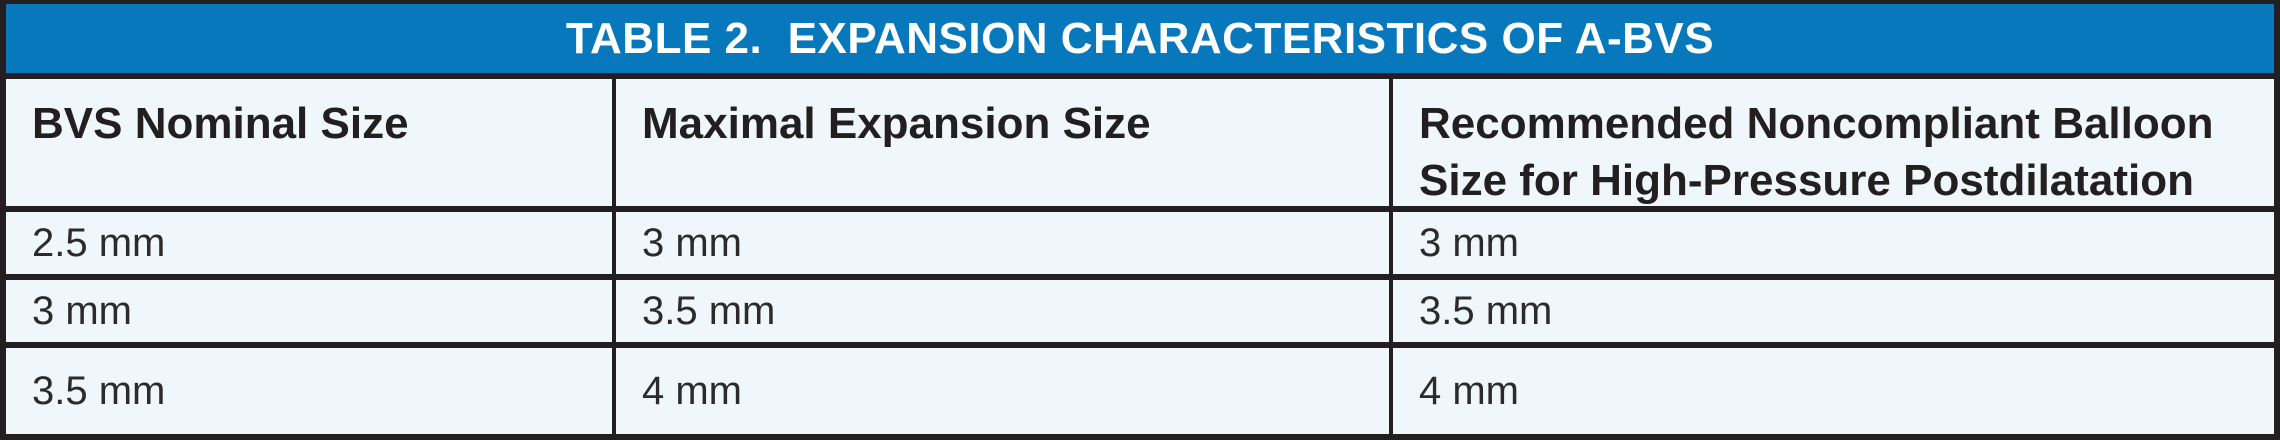 This screenshot has height=440, width=2280. What do you see at coordinates (1000, 240) in the screenshot?
I see `table-cell-r1c2: 3 mm` at bounding box center [1000, 240].